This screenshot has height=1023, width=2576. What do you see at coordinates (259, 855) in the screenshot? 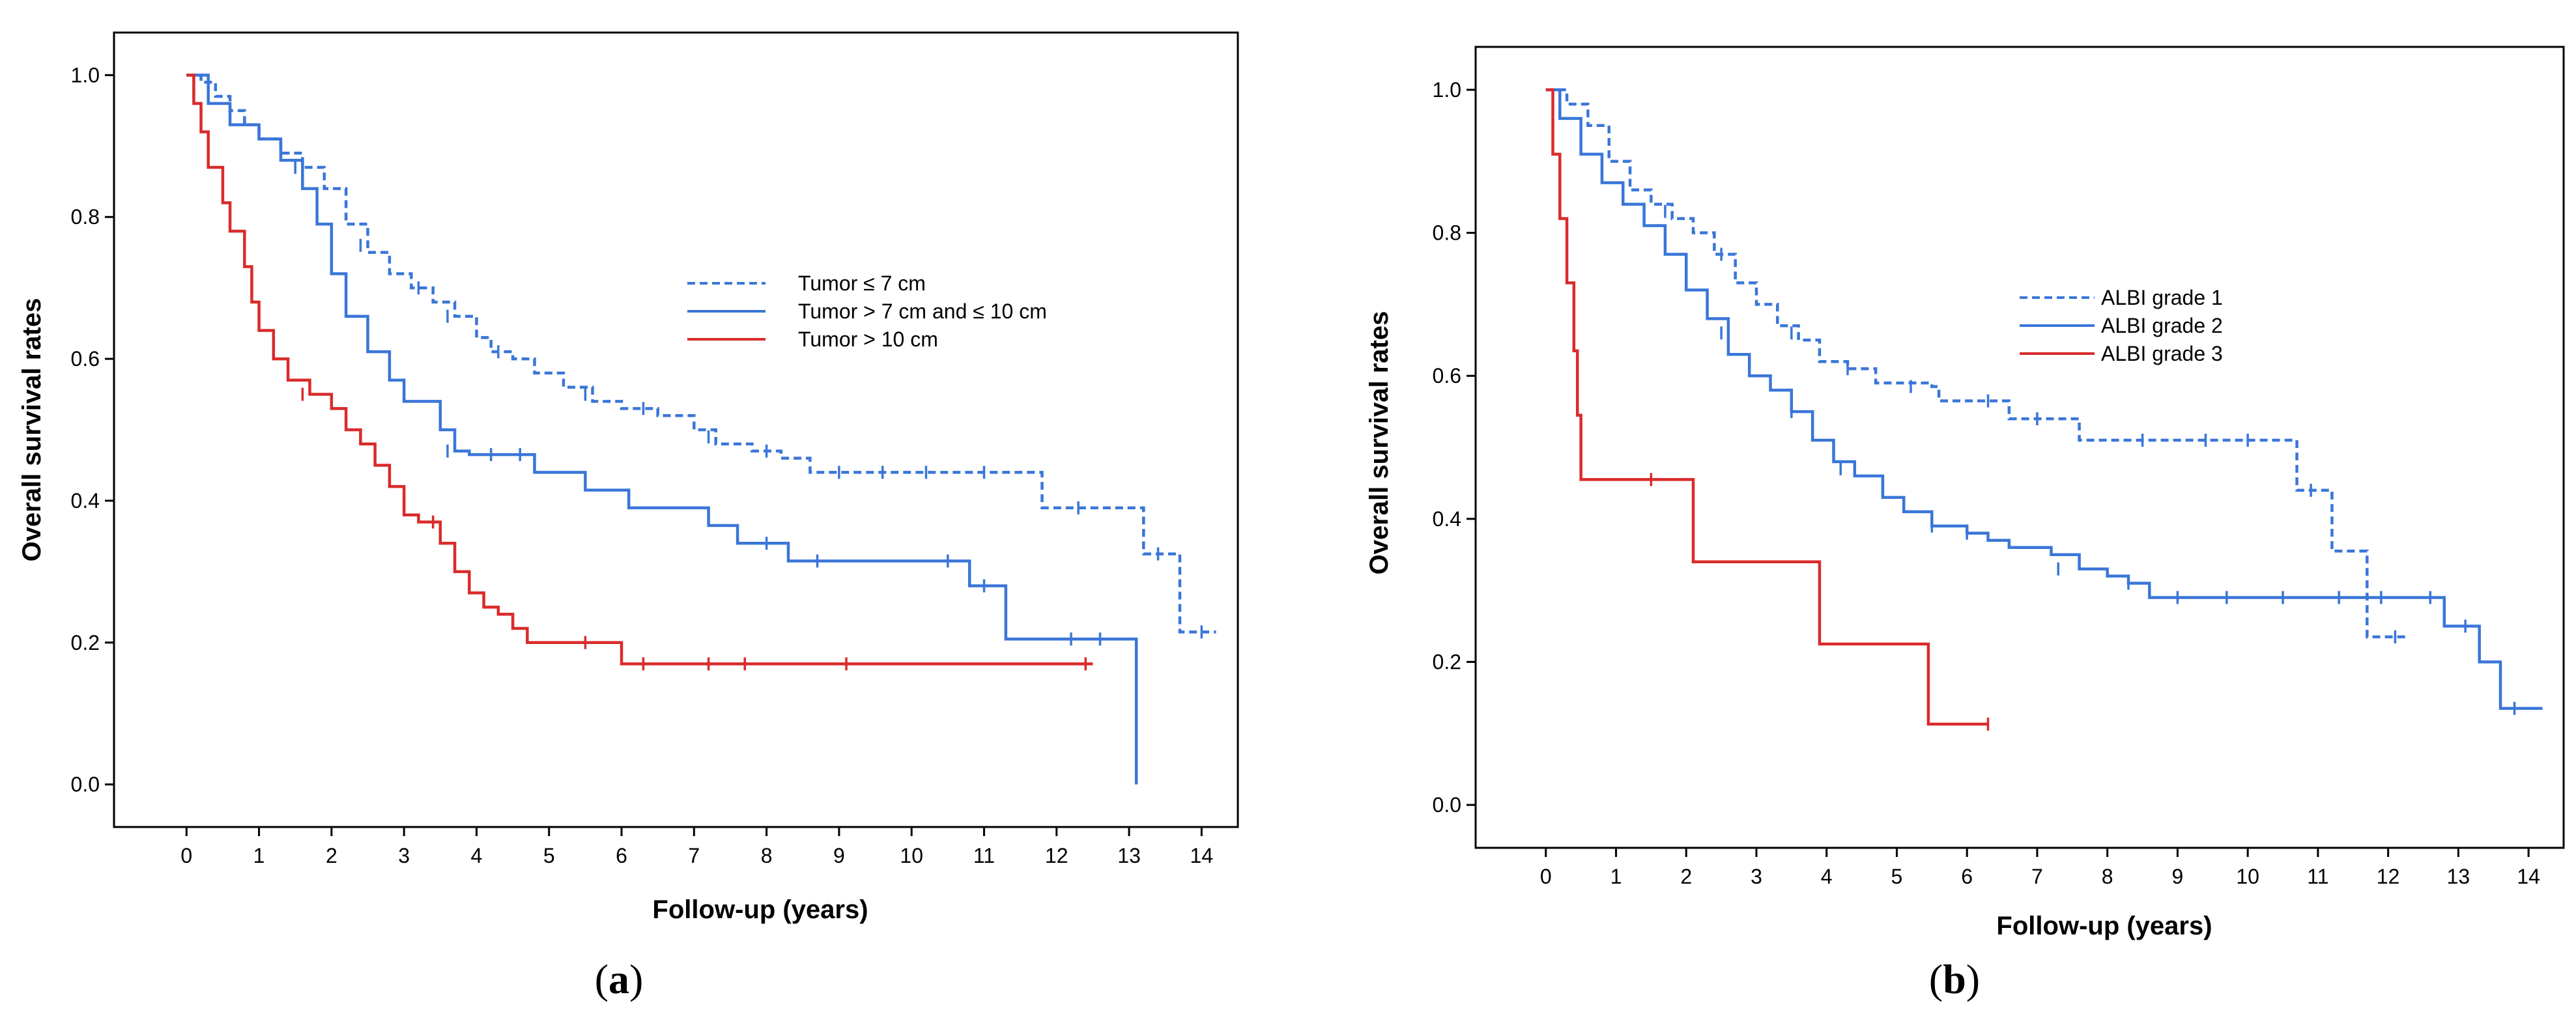
I see `panel-a-x-tick-label-1: 1` at bounding box center [259, 855].